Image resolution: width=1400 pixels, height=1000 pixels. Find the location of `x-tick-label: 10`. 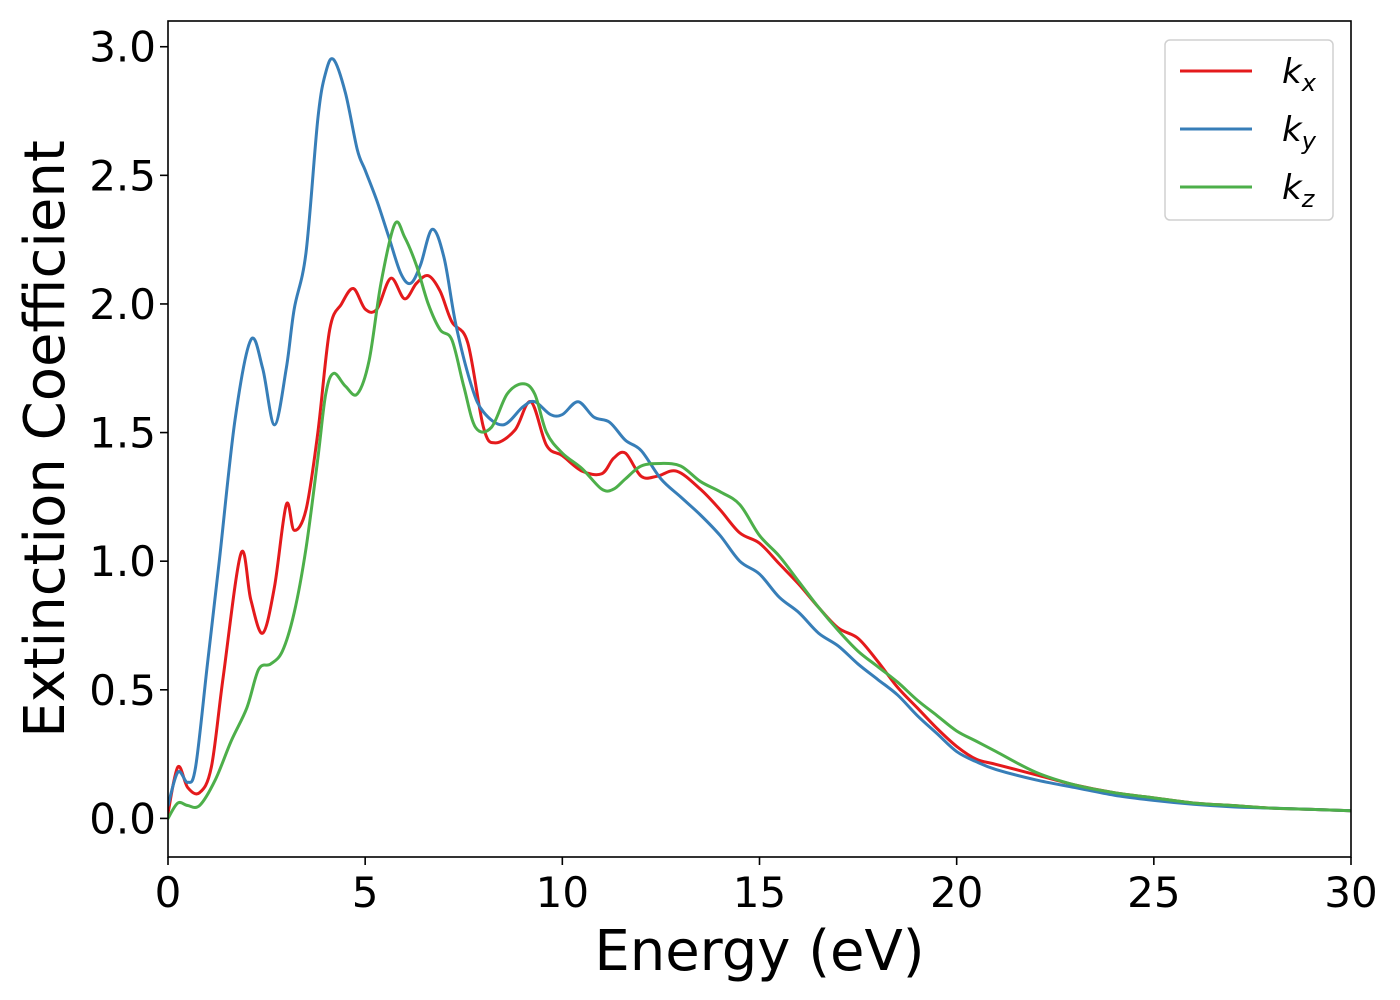

x-tick-label: 10 is located at coordinates (562, 892).